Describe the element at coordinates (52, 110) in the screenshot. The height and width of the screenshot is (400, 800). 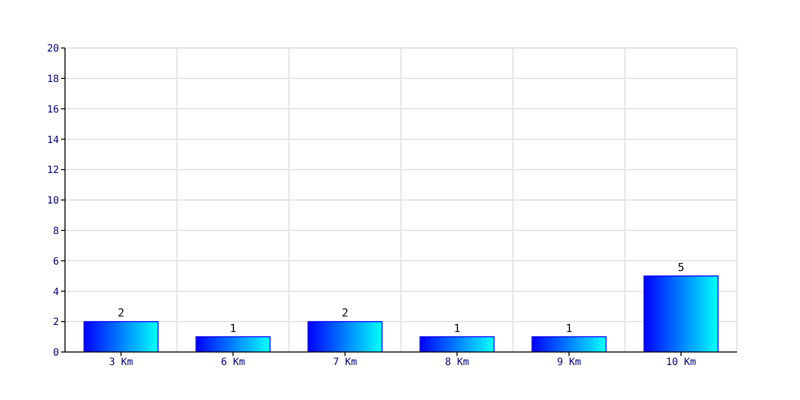
I see `y-tick-label: 16` at that location.